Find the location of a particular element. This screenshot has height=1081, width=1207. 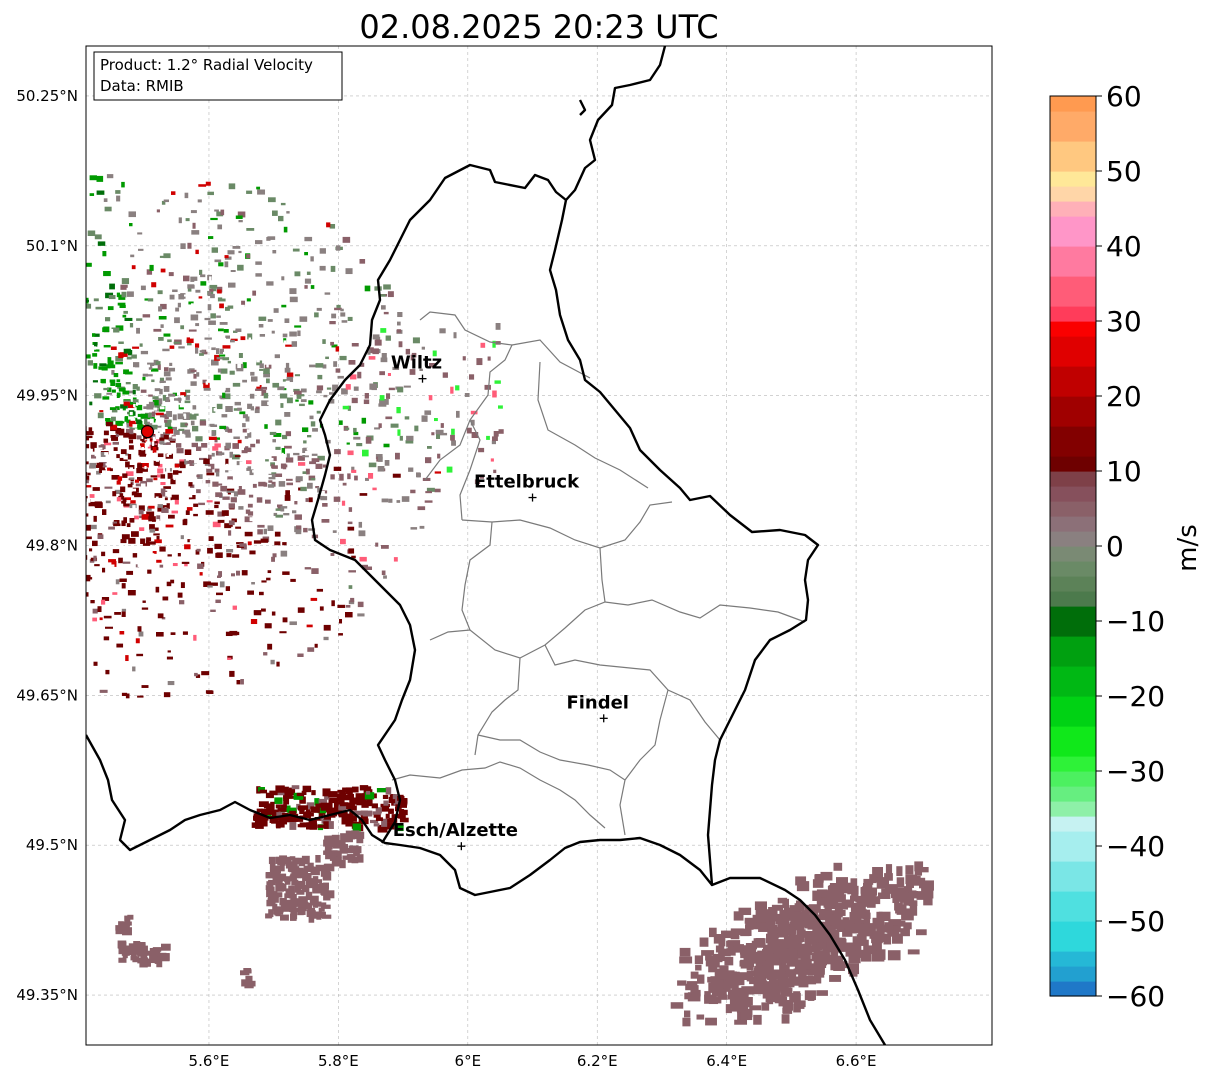

lon-tick-label: 5.8°E is located at coordinates (338, 1061).